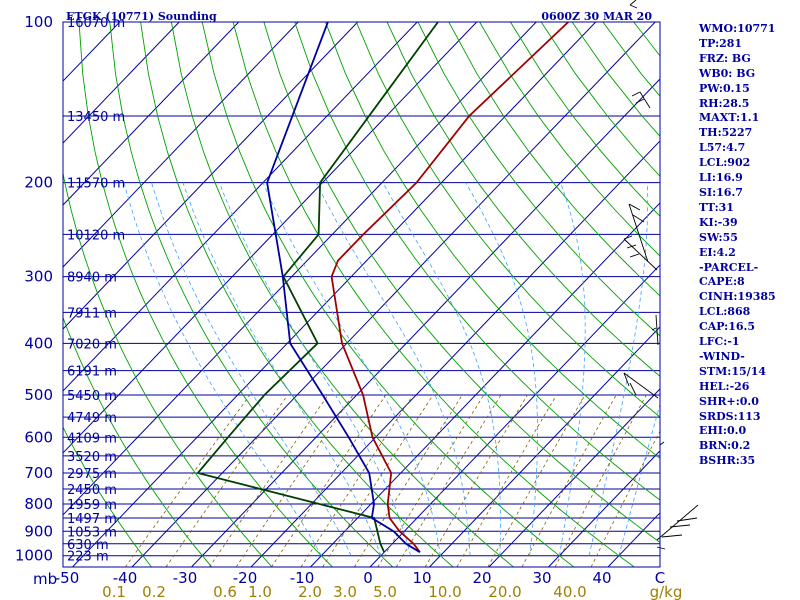 The width and height of the screenshot is (800, 600). I want to click on index-item: CAPE:8, so click(722, 282).